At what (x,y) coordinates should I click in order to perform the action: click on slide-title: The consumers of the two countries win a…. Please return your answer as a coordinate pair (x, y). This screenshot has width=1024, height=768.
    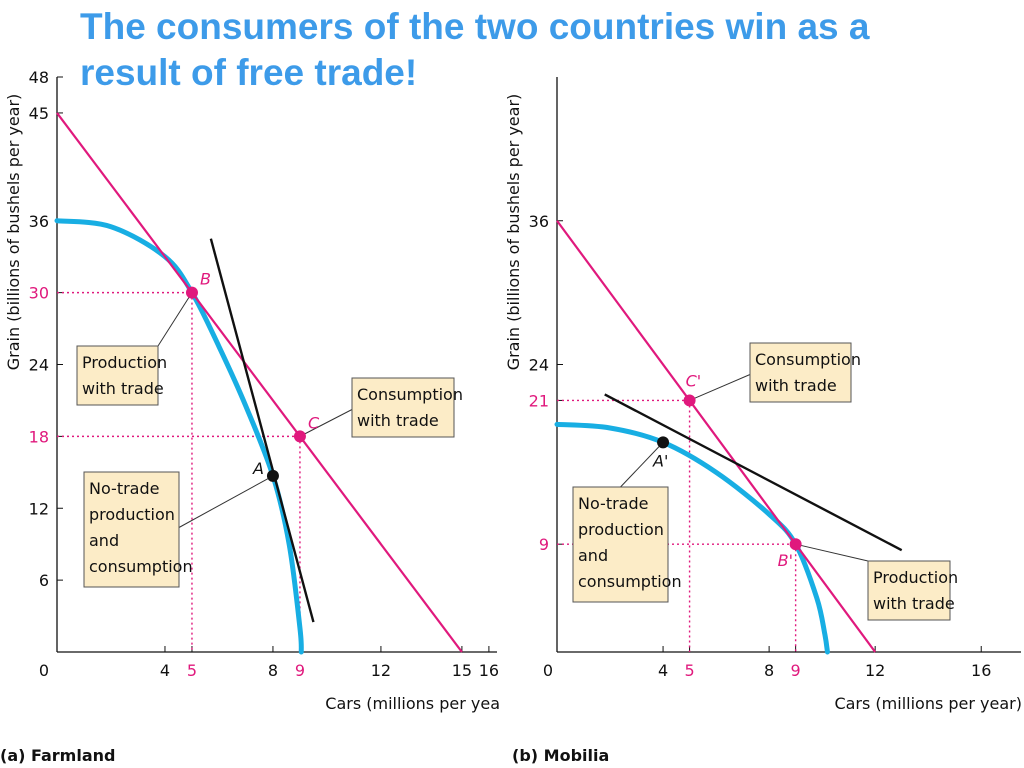
    Looking at the image, I should click on (475, 49).